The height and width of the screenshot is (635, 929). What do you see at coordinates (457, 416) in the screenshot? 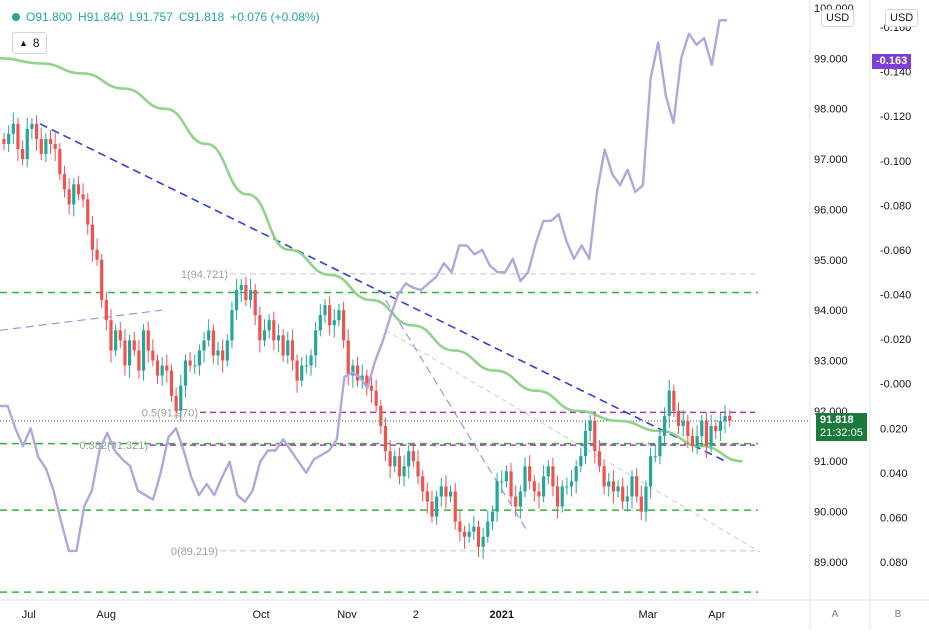
I see `trend-line-secondary` at bounding box center [457, 416].